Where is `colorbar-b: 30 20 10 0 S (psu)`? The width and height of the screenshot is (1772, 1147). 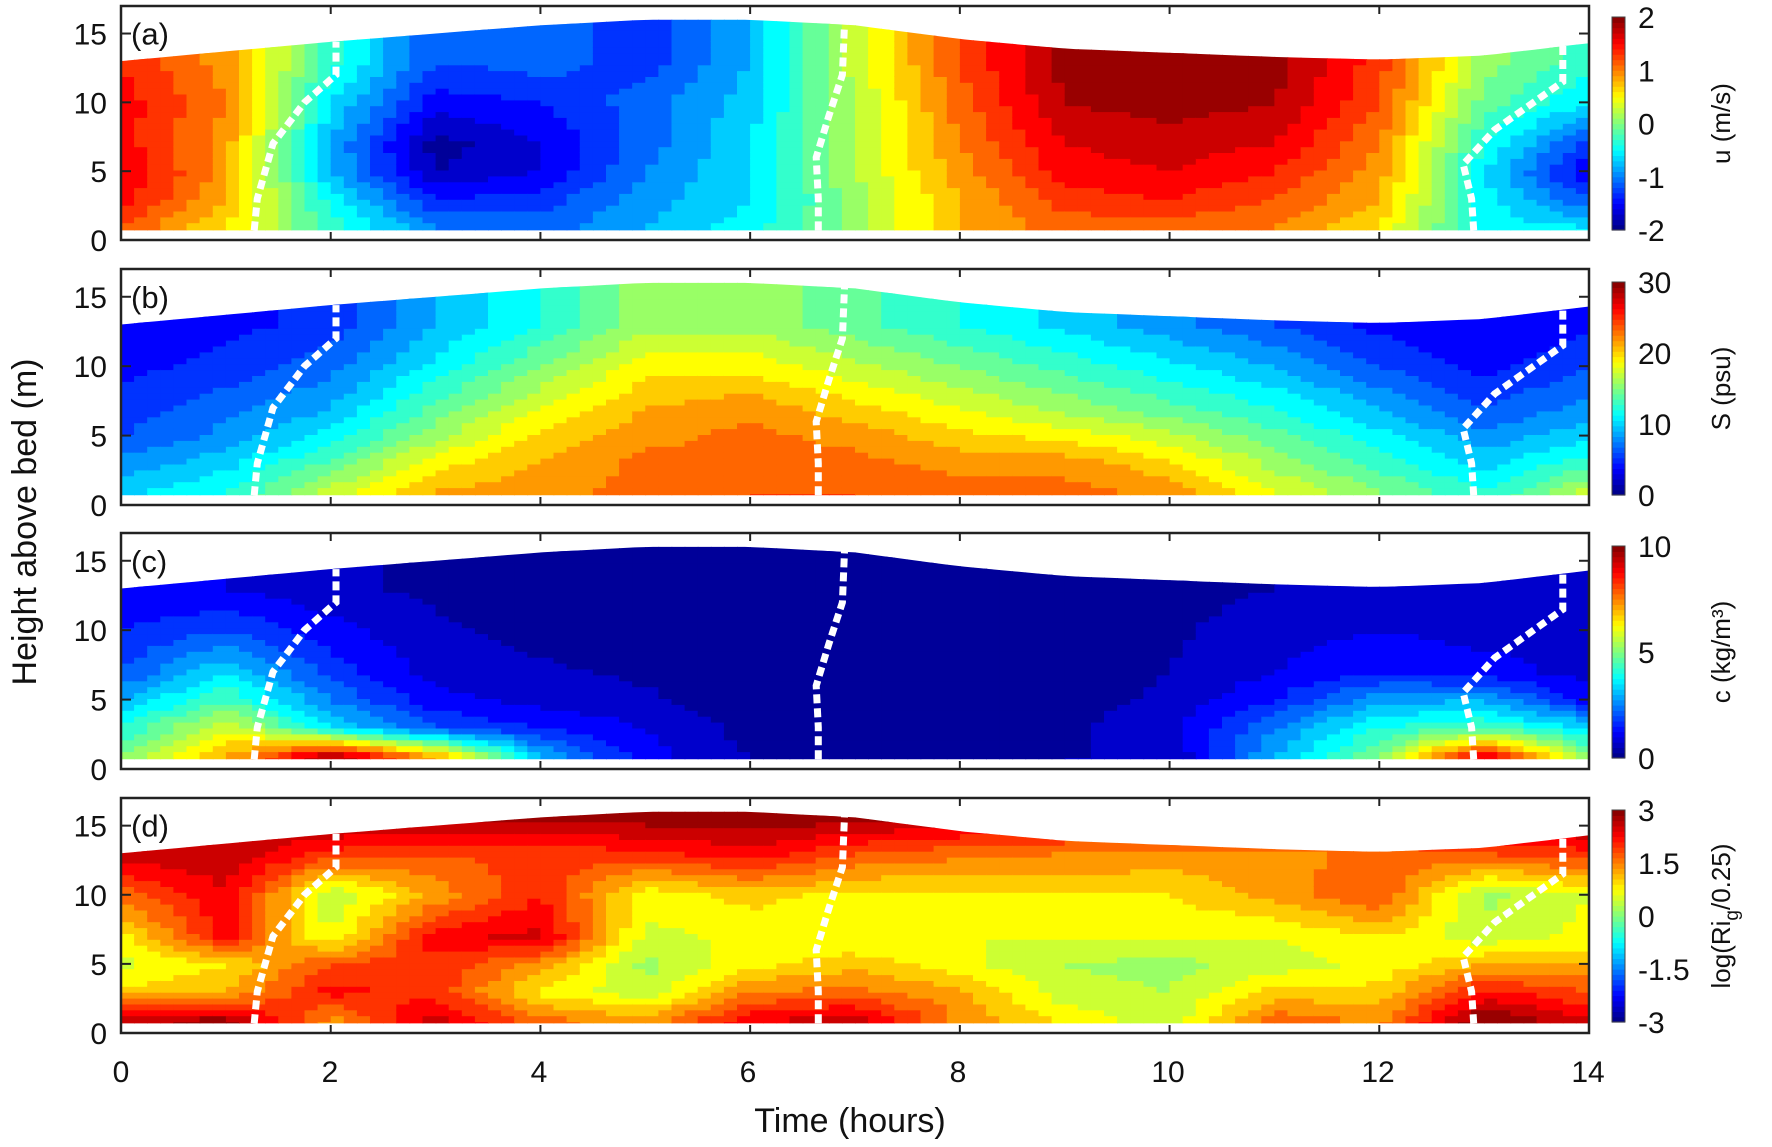
colorbar-b: 30 20 10 0 S (psu) is located at coordinates (1673, 390).